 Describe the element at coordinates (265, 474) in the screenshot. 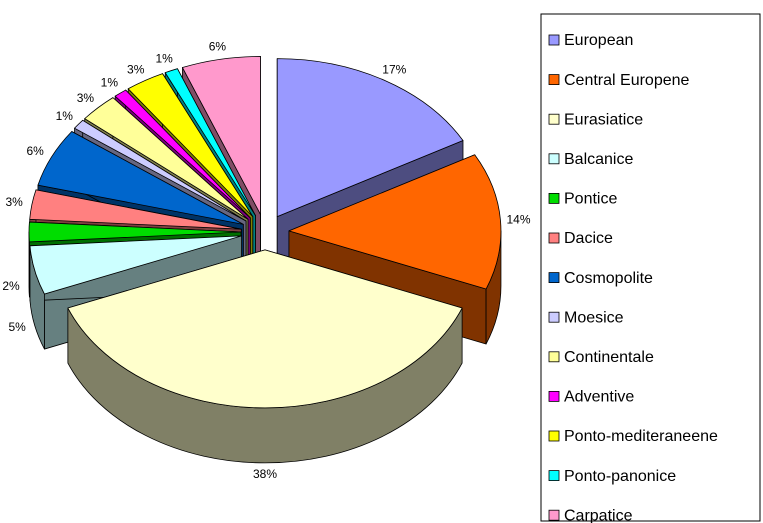

I see `data-label: 38%` at that location.